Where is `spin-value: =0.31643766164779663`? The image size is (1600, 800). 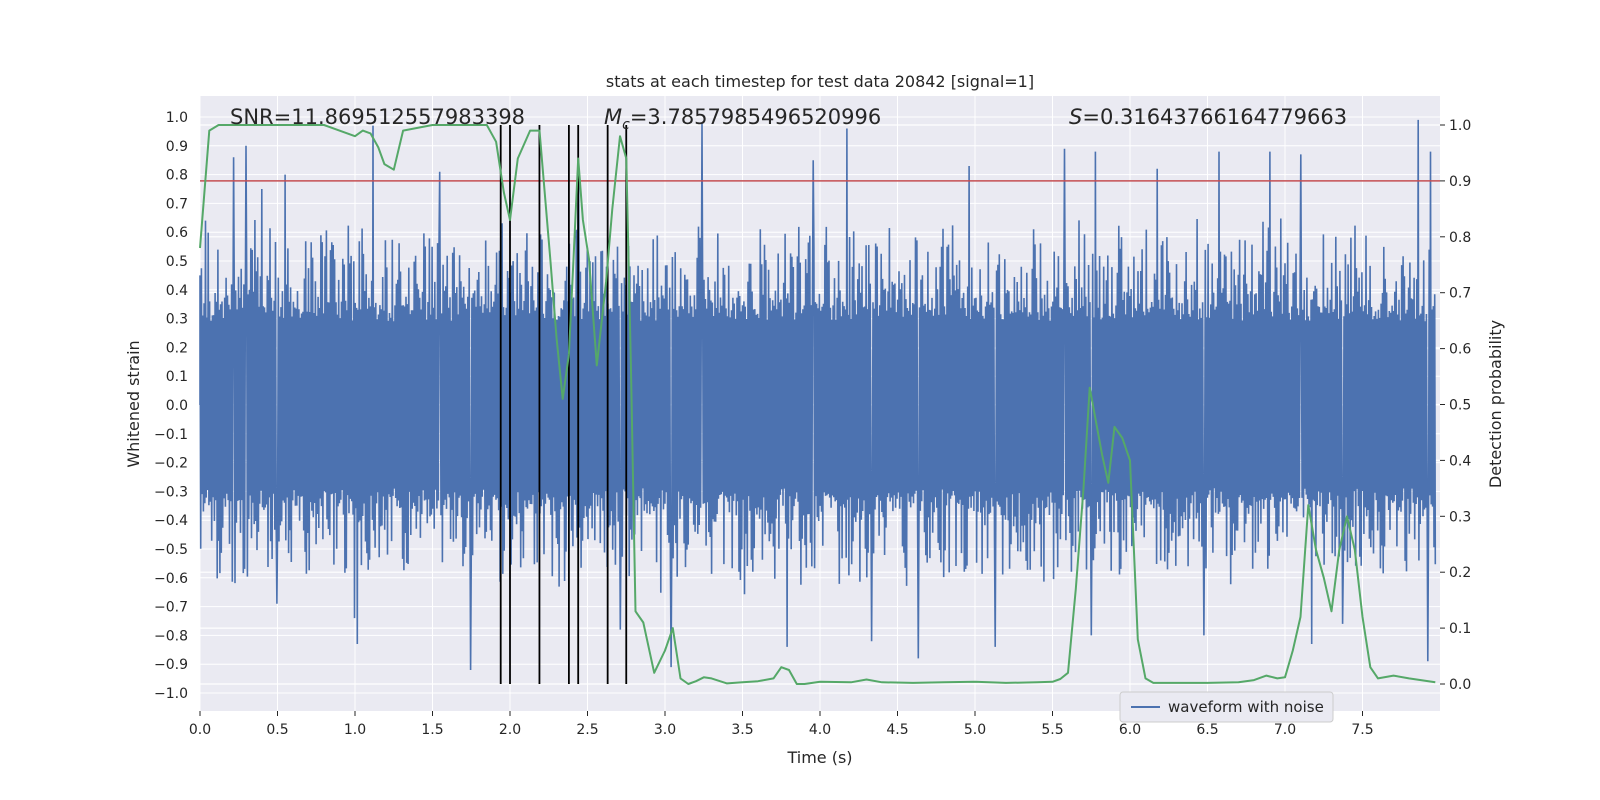
spin-value: =0.31643766164779663 is located at coordinates (1214, 117).